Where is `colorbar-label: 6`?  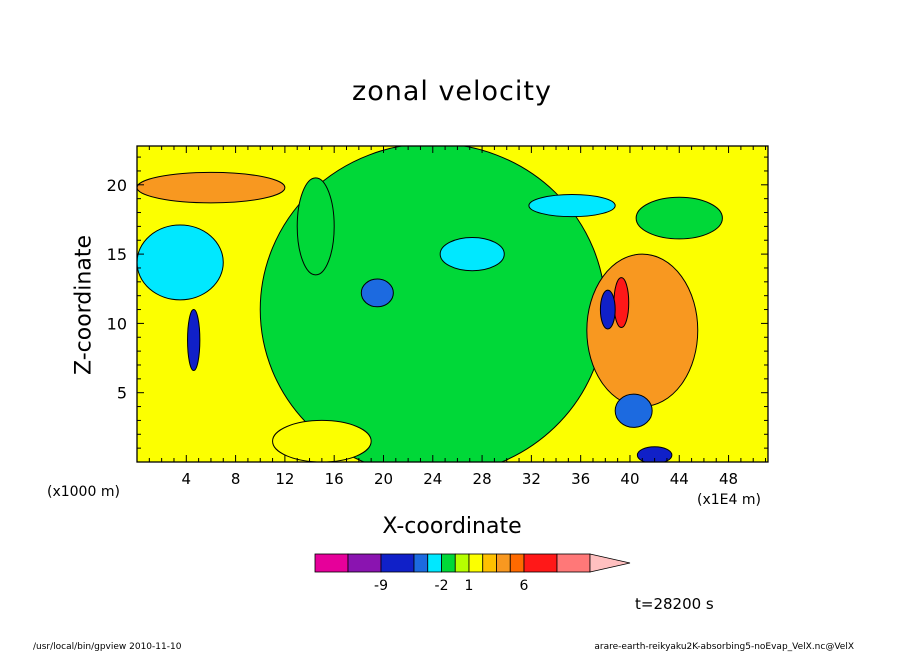
colorbar-label: 6 is located at coordinates (524, 586).